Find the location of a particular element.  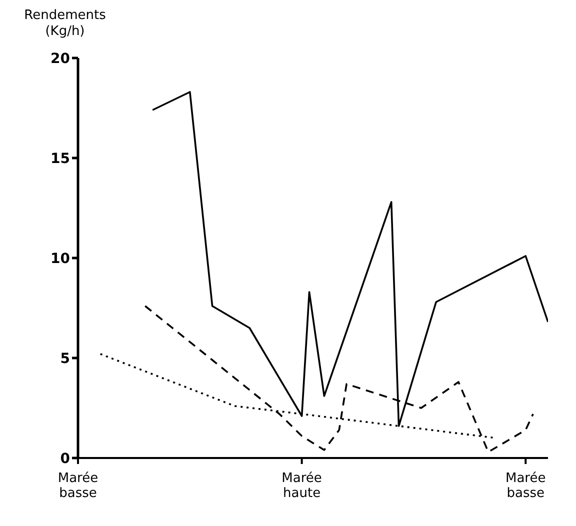

y-tick-label: 15 is located at coordinates (60, 158).